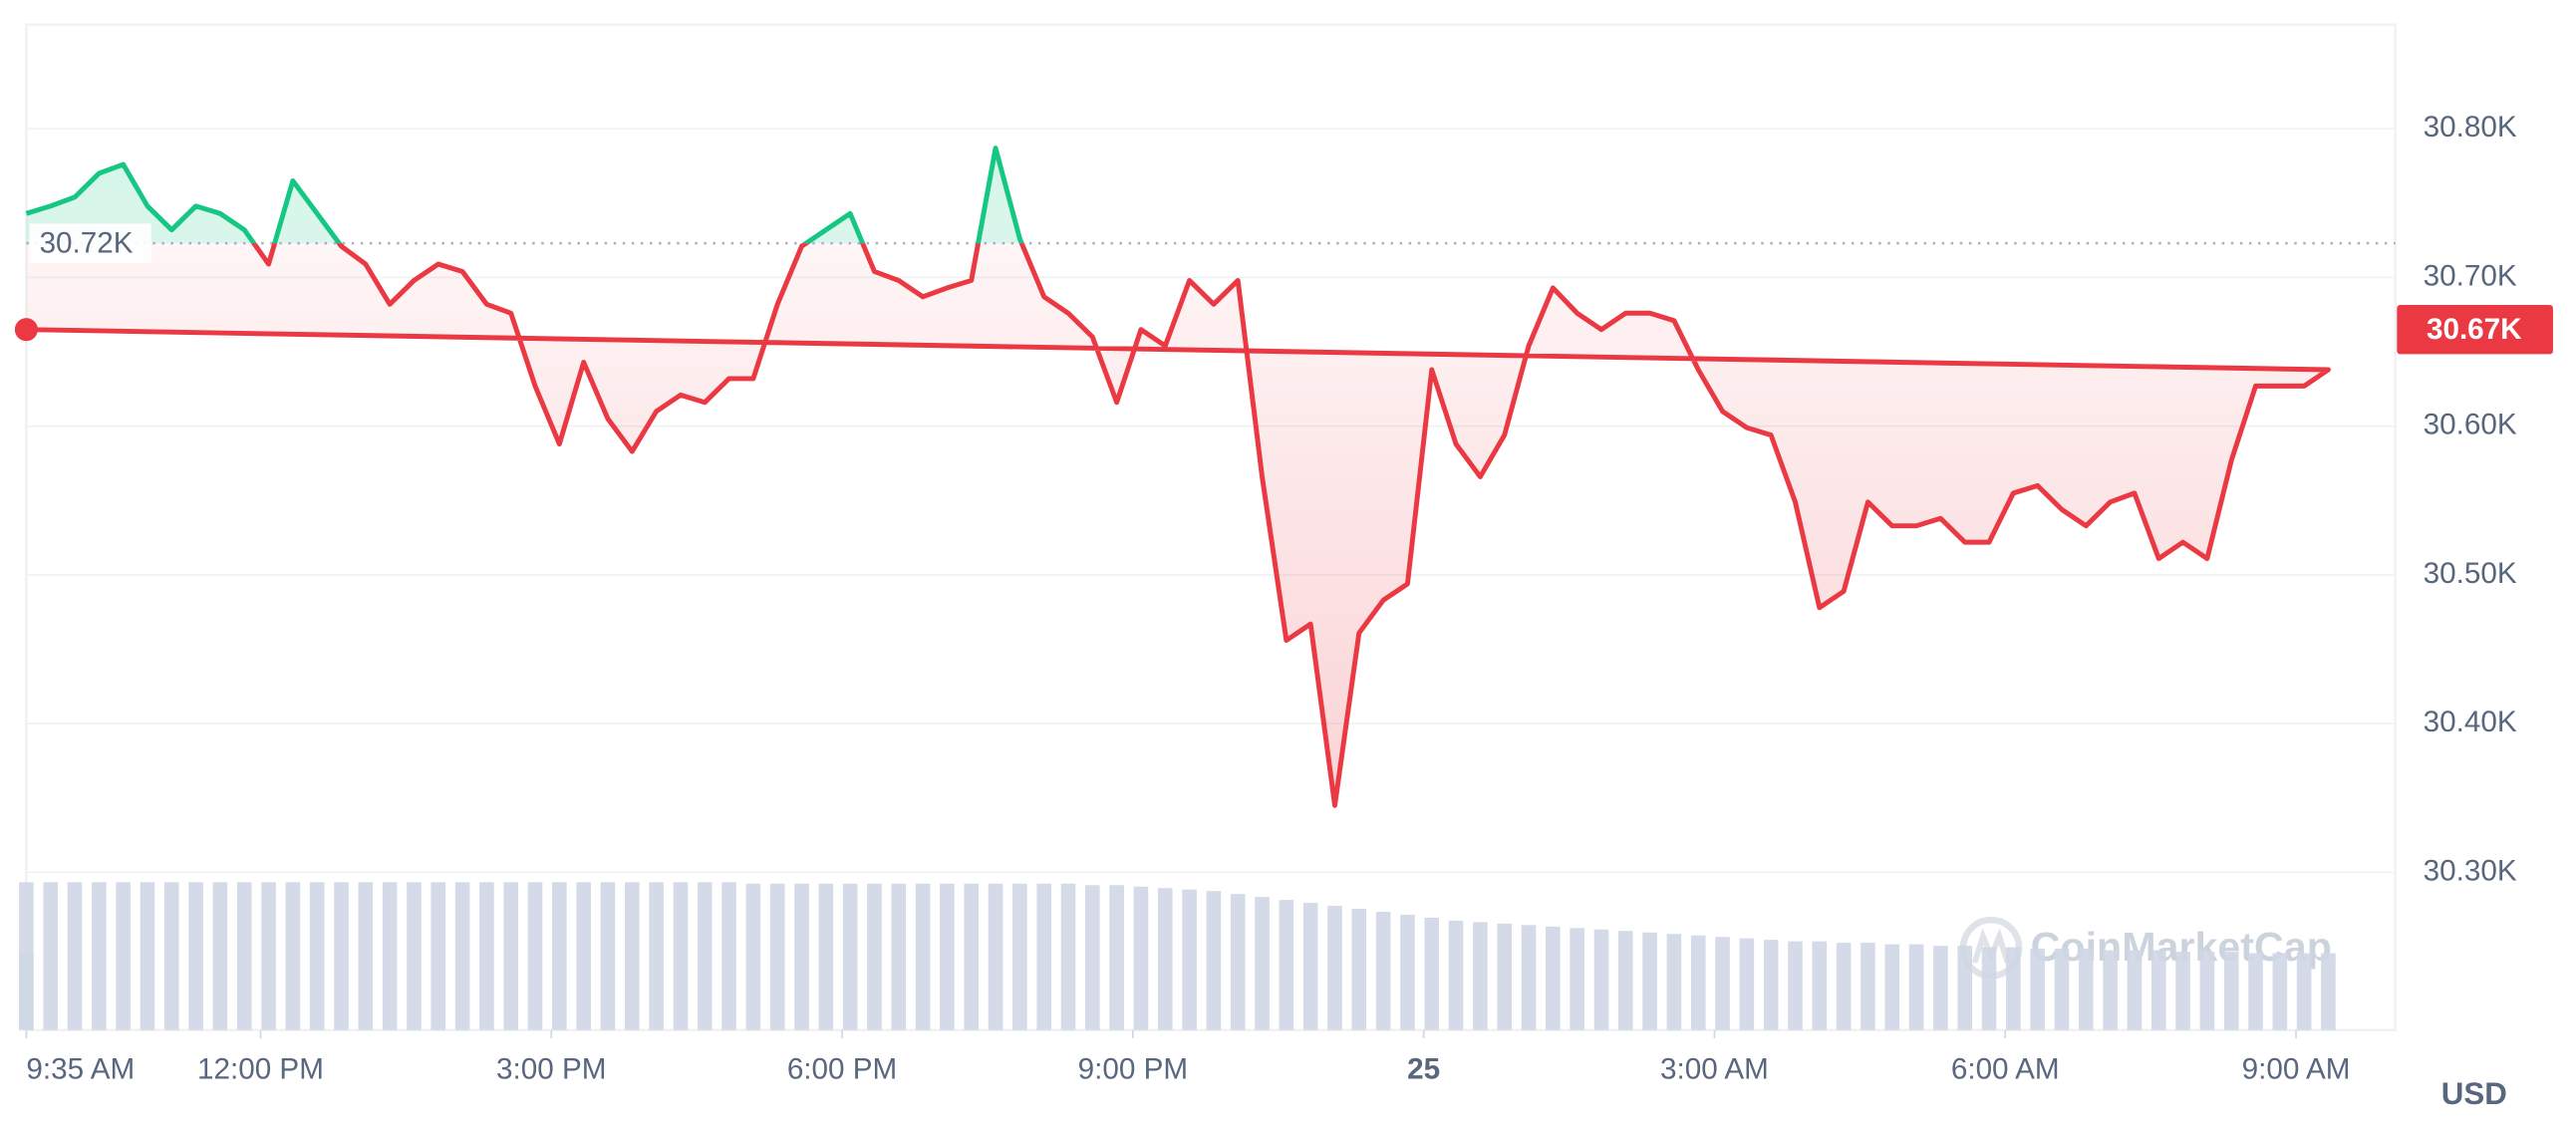  What do you see at coordinates (2470, 425) in the screenshot?
I see `y-tick-label: 30.60K` at bounding box center [2470, 425].